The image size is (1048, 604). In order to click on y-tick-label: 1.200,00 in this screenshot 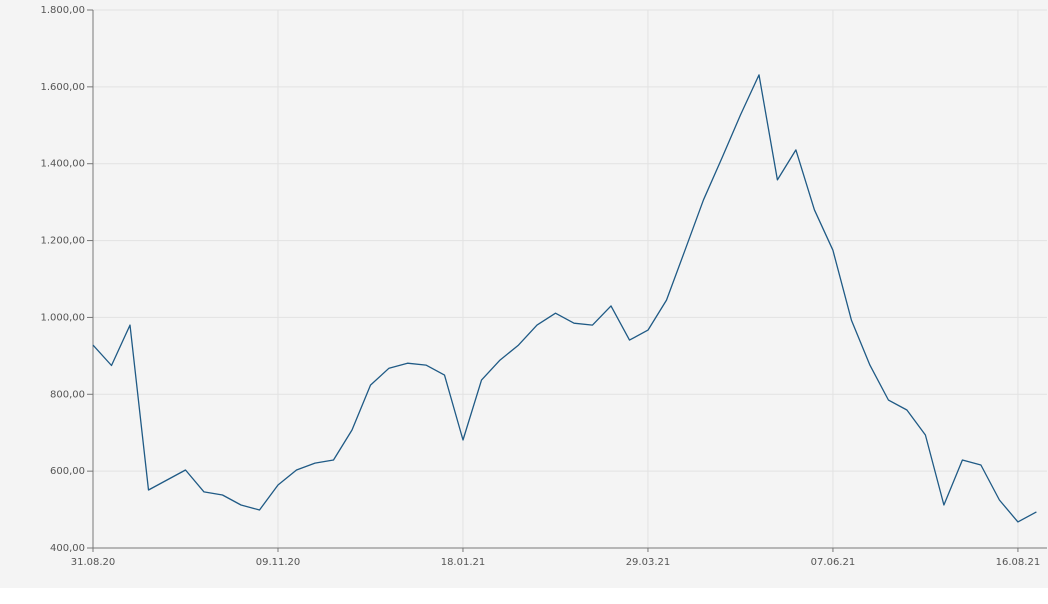, I will do `click(62, 241)`.